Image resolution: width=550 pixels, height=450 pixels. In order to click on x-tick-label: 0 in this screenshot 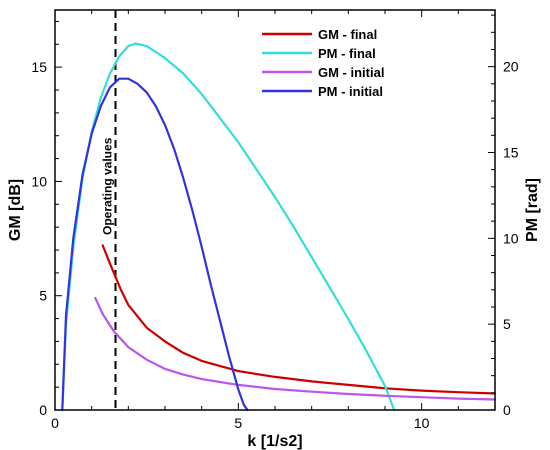, I will do `click(55, 423)`.